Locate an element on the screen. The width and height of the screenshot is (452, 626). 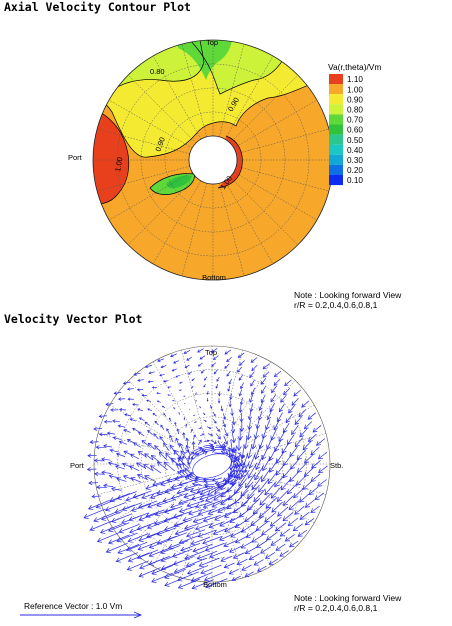
vector-stb-label: Stb. is located at coordinates (336, 465).